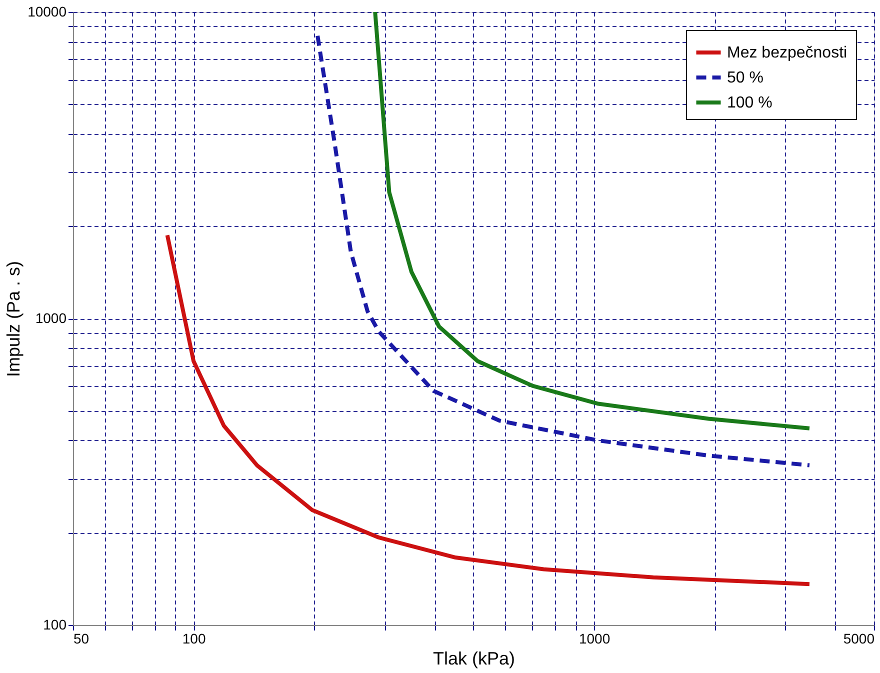  I want to click on legend-label: 50 %, so click(745, 78).